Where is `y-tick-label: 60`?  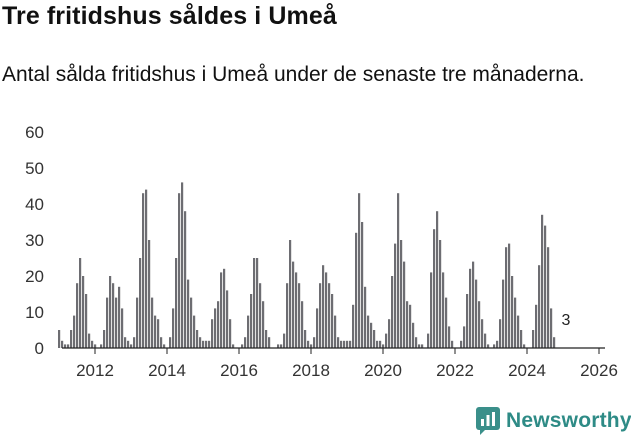 y-tick-label: 60 is located at coordinates (34, 132).